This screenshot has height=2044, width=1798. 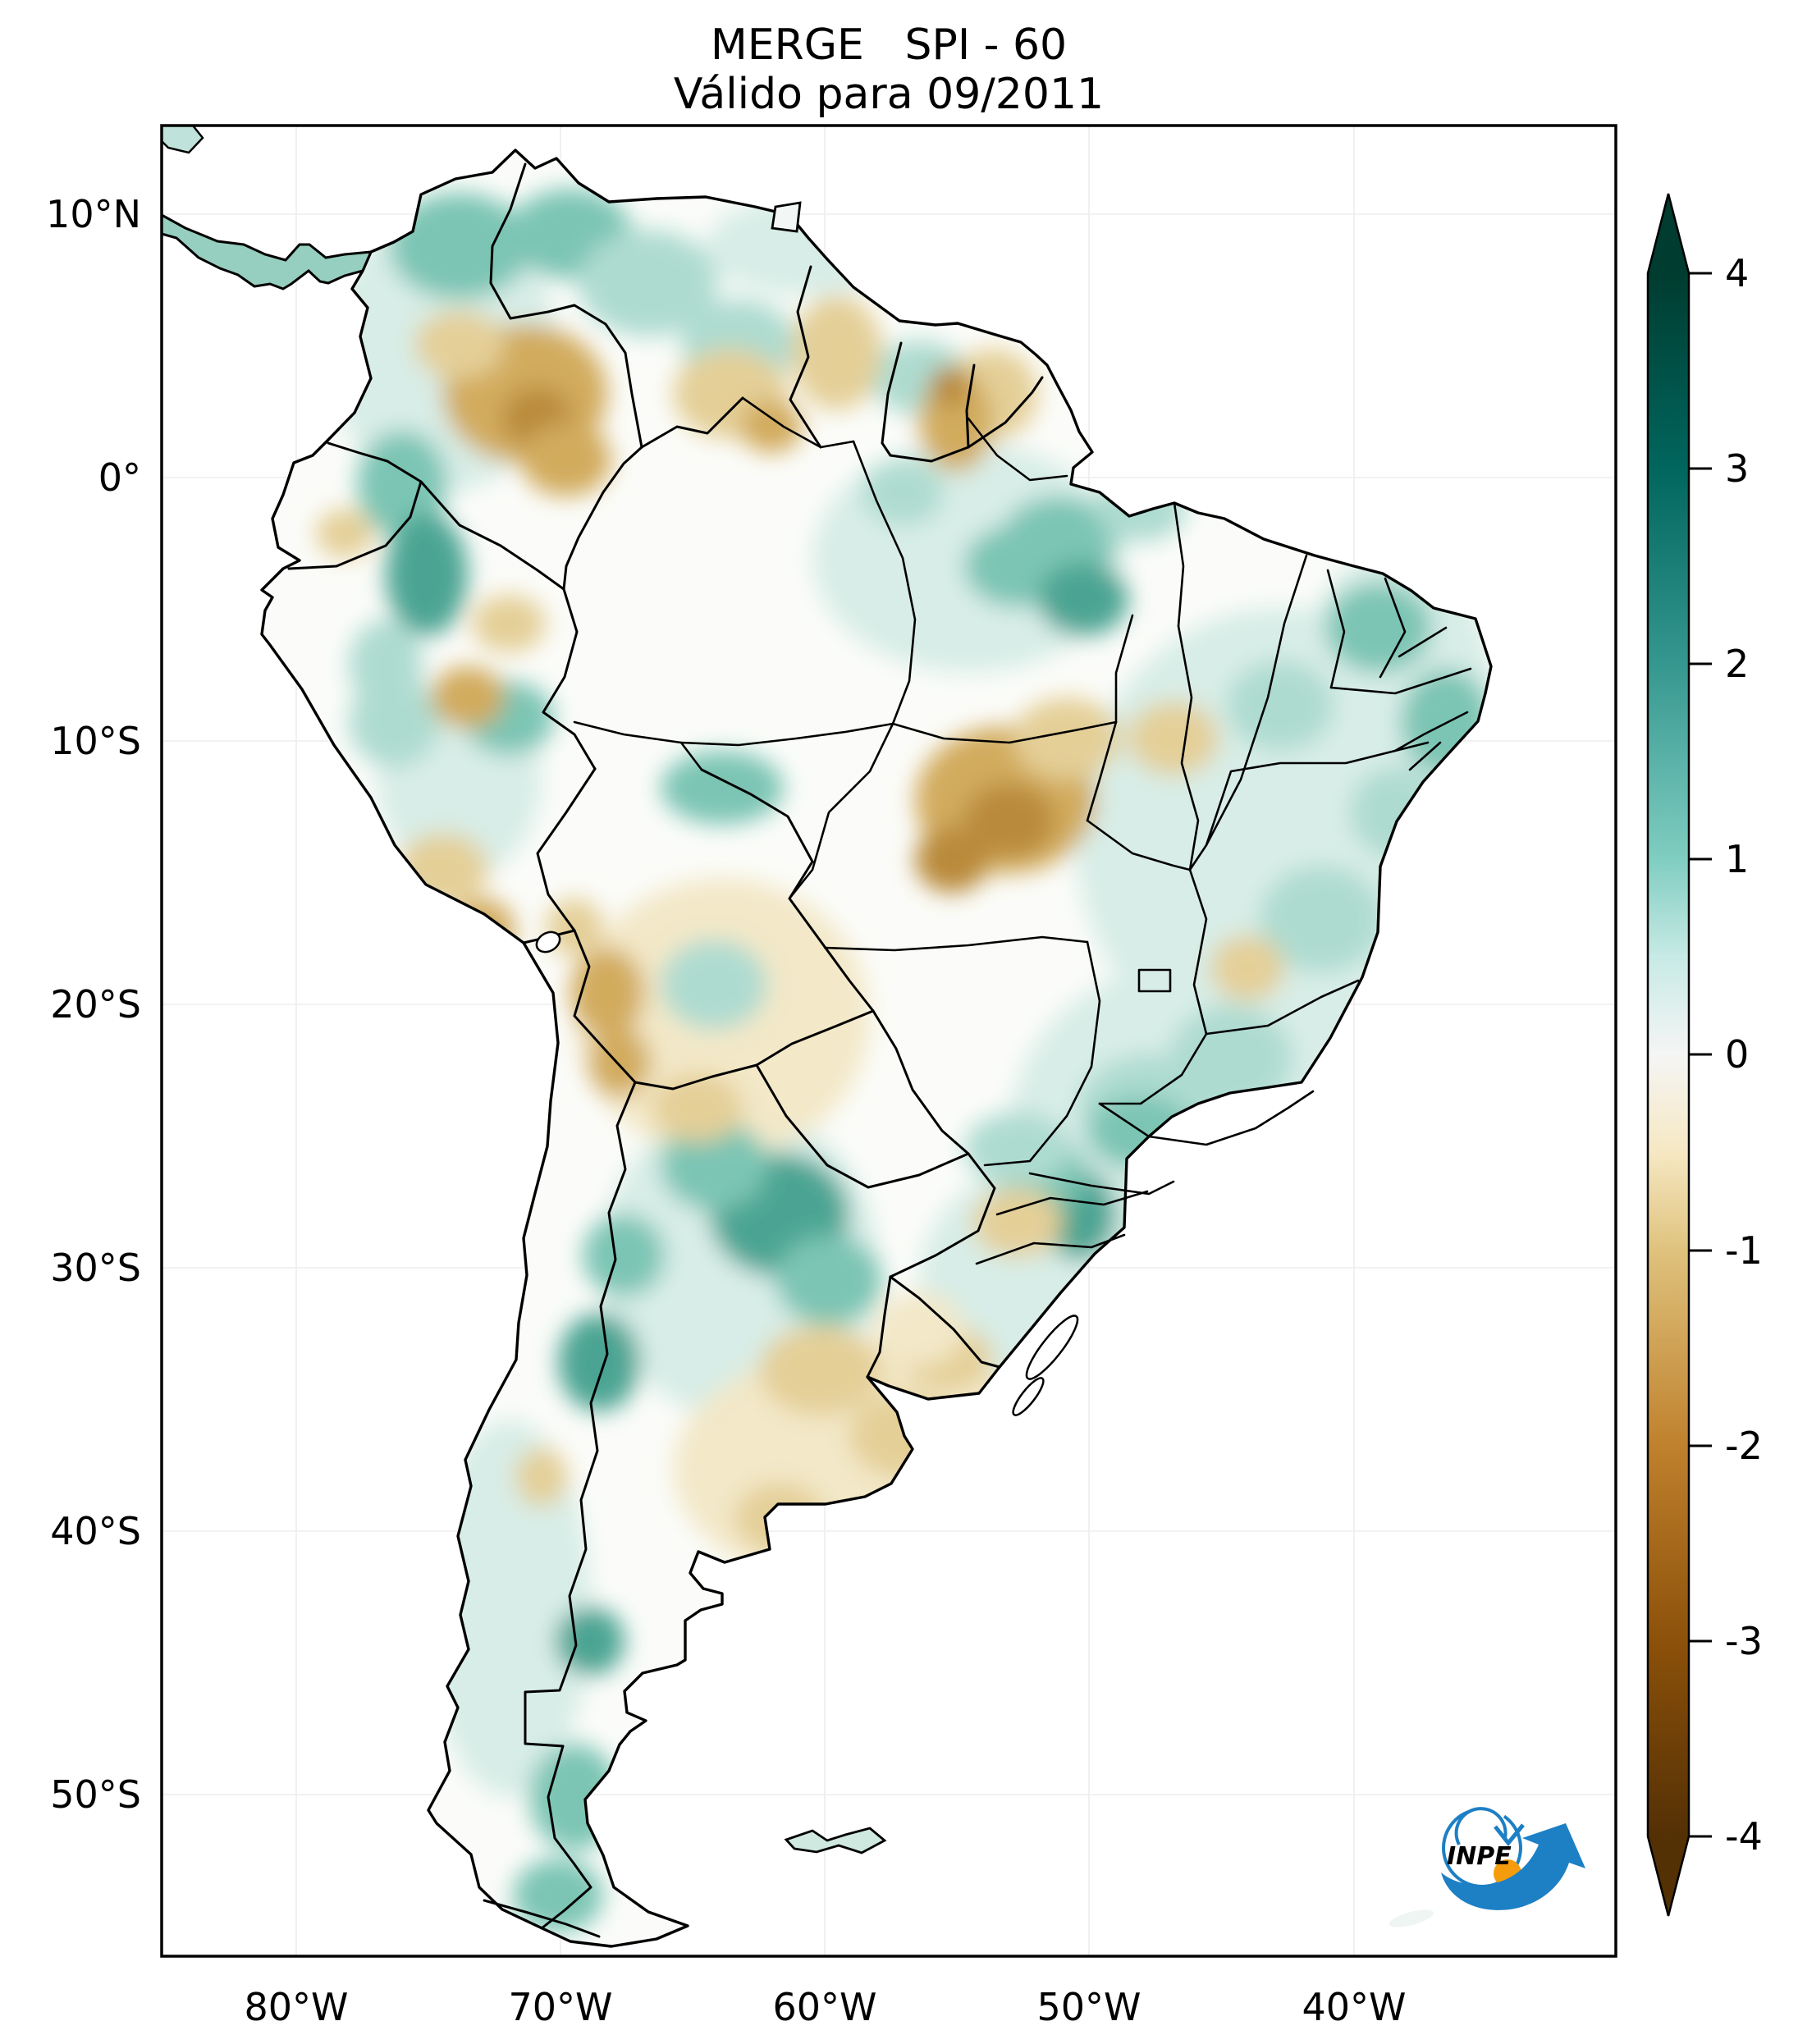 What do you see at coordinates (1737, 273) in the screenshot?
I see `cb-label-4: 4` at bounding box center [1737, 273].